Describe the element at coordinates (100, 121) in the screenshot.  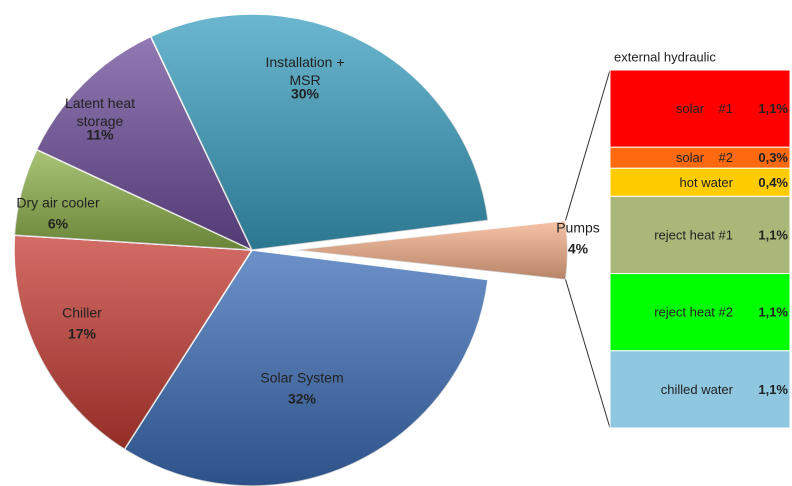
I see `label-line: storage` at that location.